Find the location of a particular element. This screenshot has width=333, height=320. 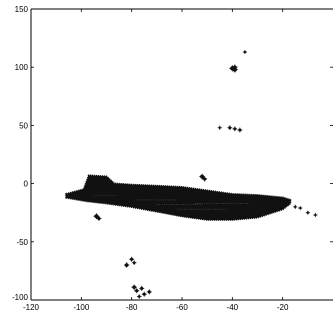

cluster-edge is located at coordinates (178, 198).